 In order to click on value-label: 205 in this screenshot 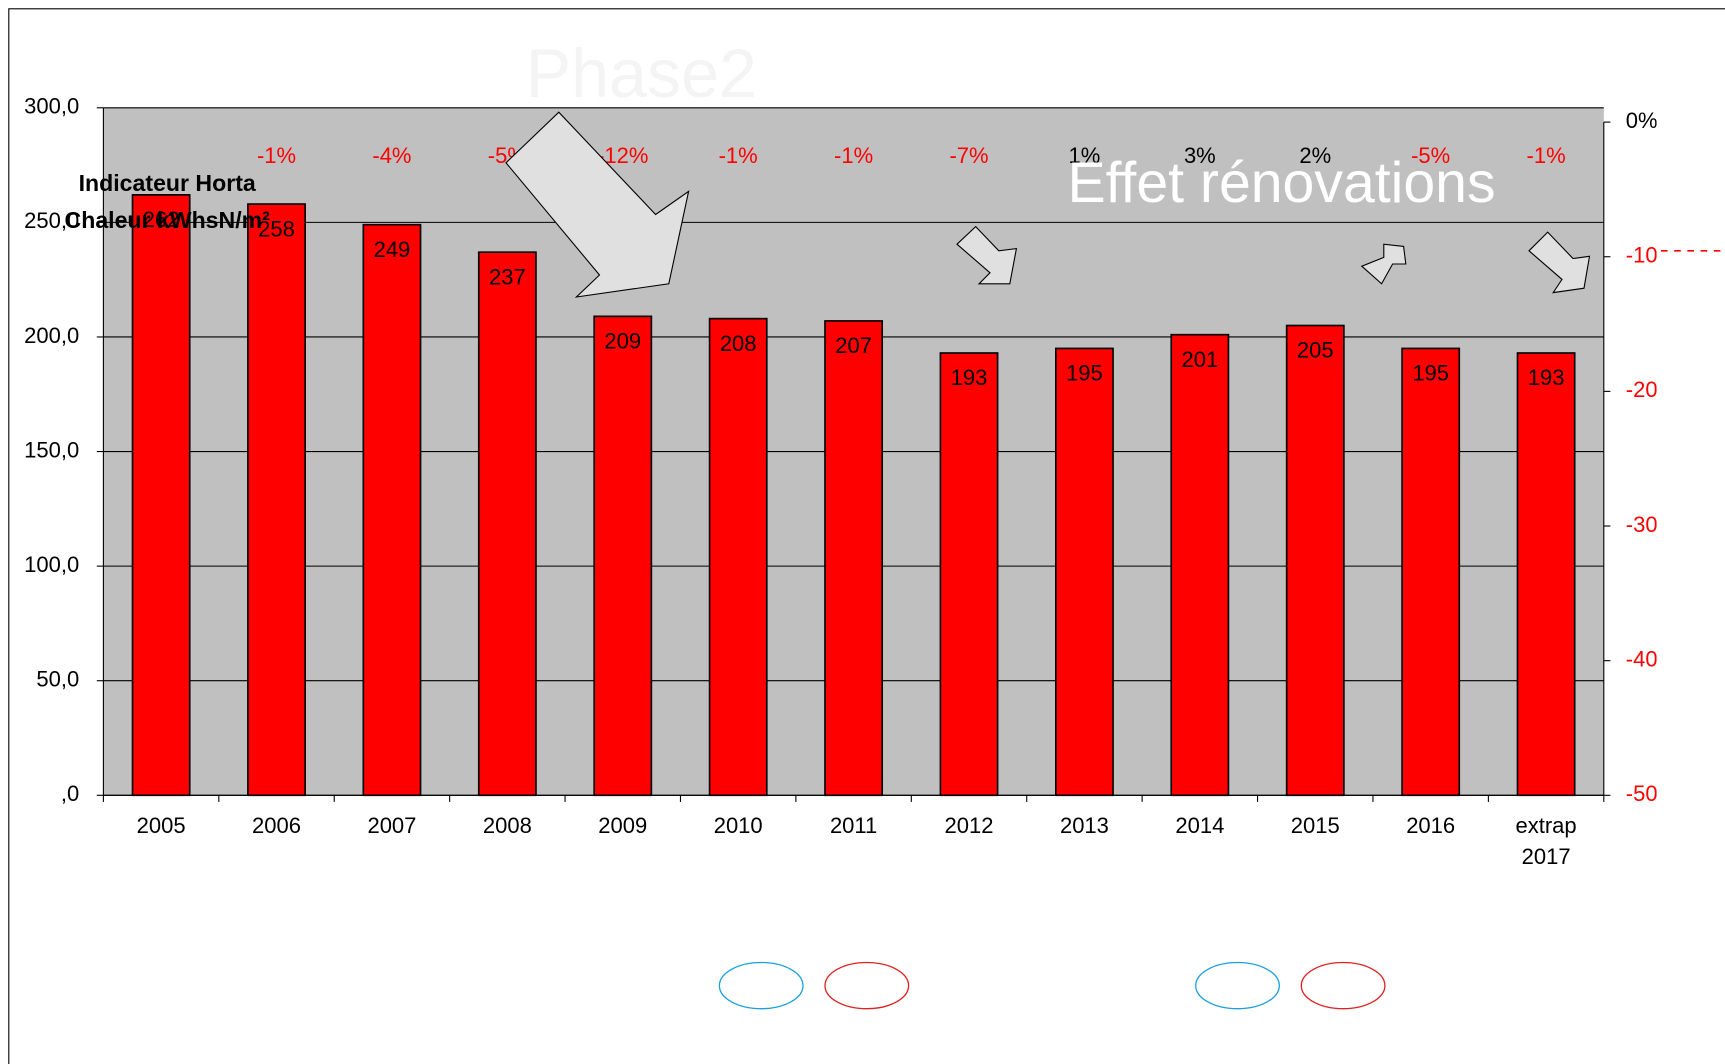, I will do `click(1315, 350)`.